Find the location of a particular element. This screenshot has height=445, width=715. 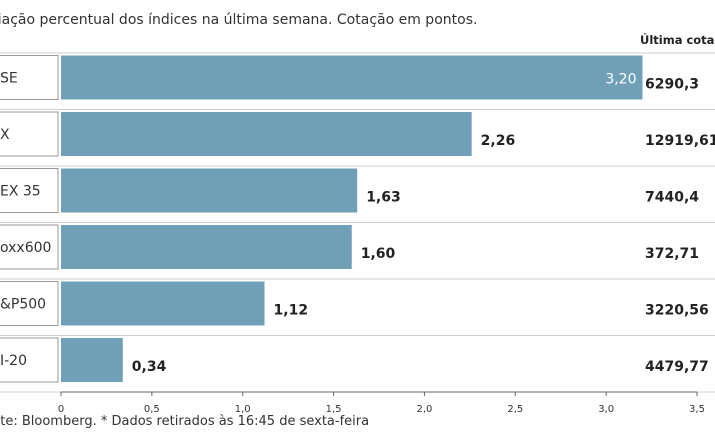

last-quote-value: 3220,56 is located at coordinates (677, 311).